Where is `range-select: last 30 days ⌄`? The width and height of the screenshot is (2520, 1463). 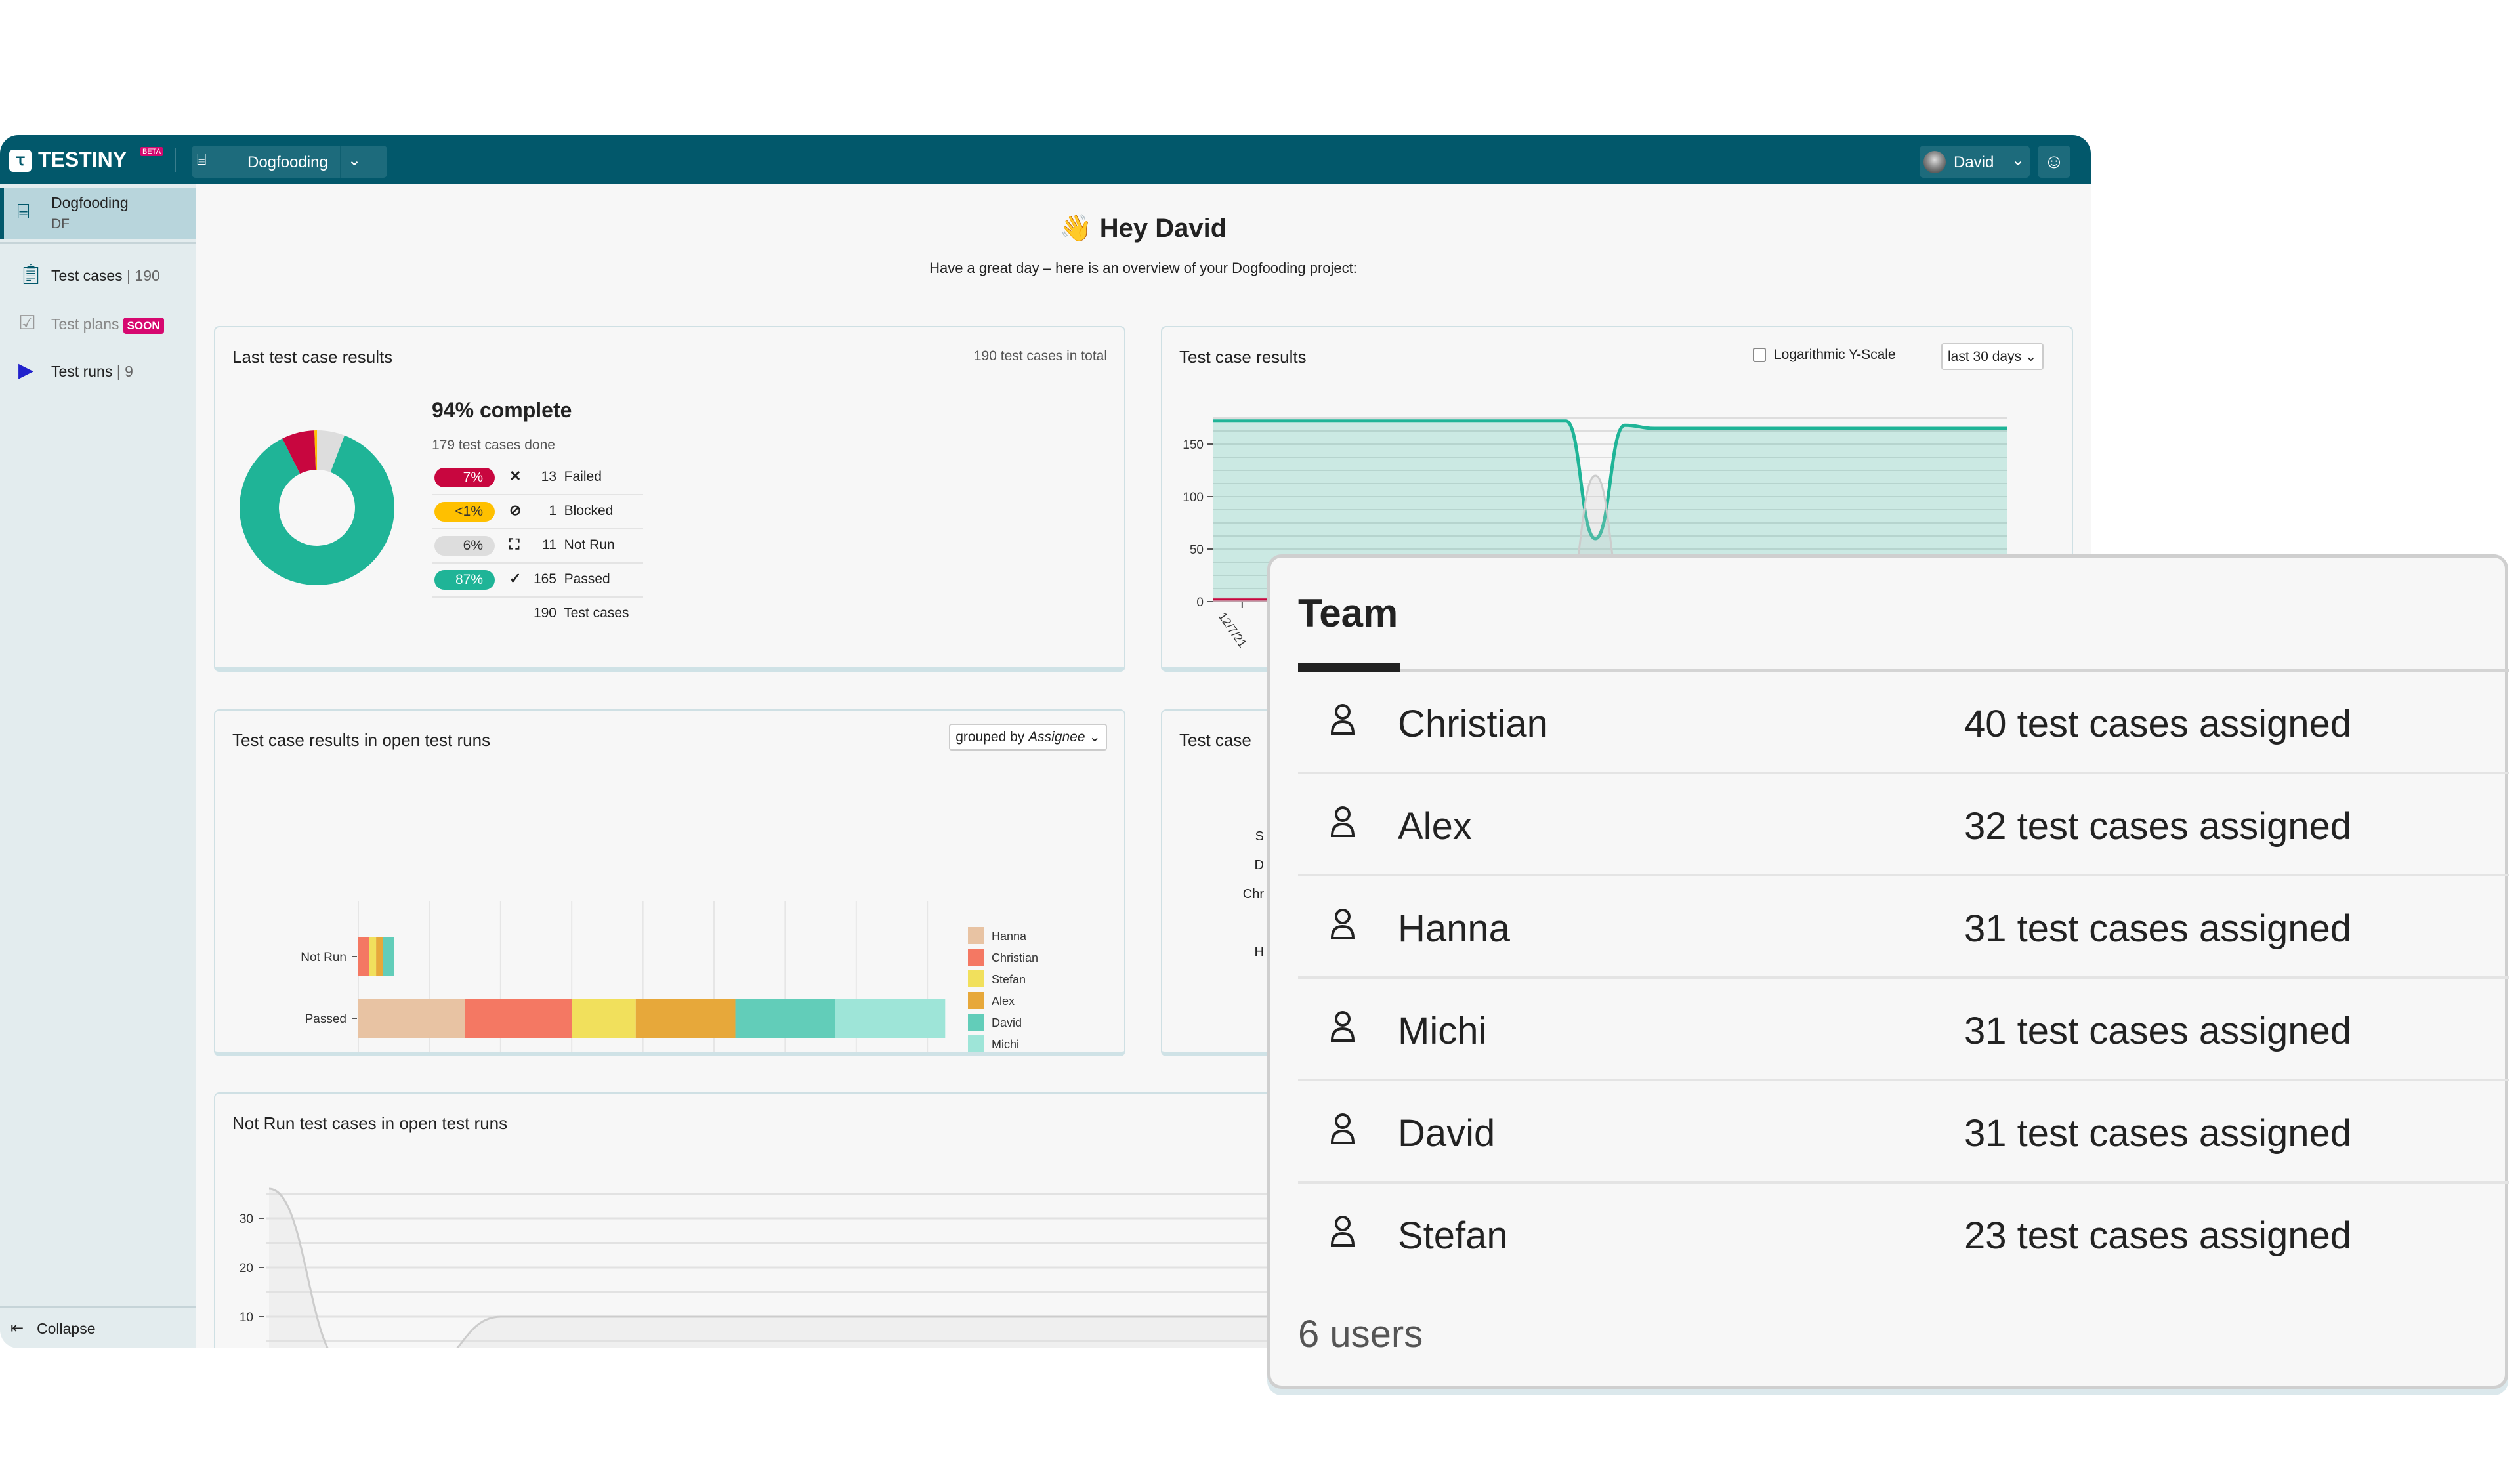 range-select: last 30 days ⌄ is located at coordinates (1992, 357).